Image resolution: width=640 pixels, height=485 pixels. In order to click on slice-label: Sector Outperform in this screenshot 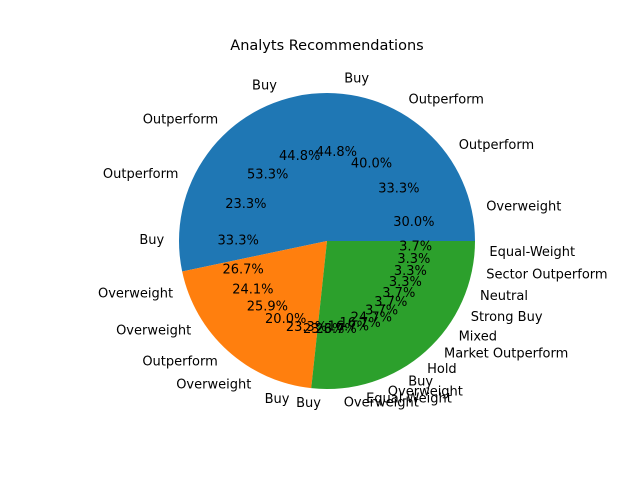, I will do `click(546, 274)`.